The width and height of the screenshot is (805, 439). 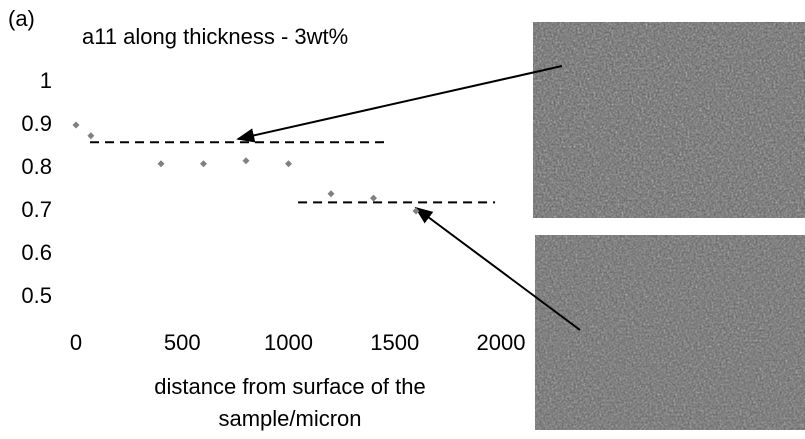 What do you see at coordinates (46, 80) in the screenshot?
I see `y-tick-label: 1` at bounding box center [46, 80].